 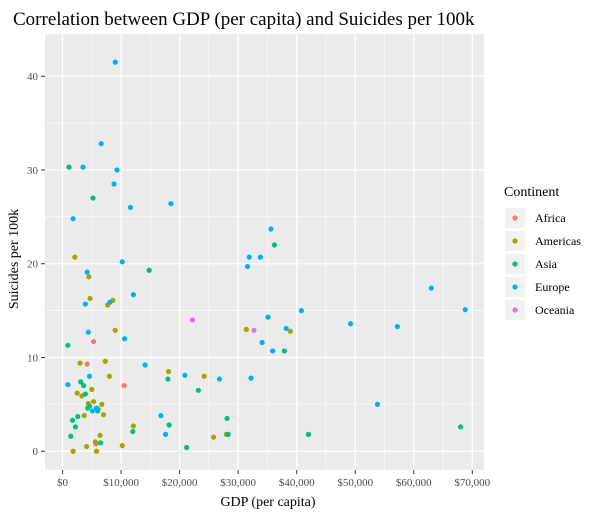 I want to click on x-tick-label: $30,000, so click(x=238, y=483).